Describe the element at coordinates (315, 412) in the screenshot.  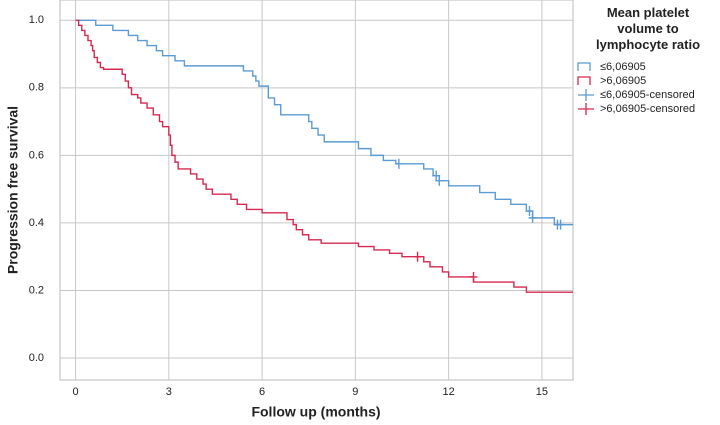
I see `x-axis-title: Follow up (months)` at that location.